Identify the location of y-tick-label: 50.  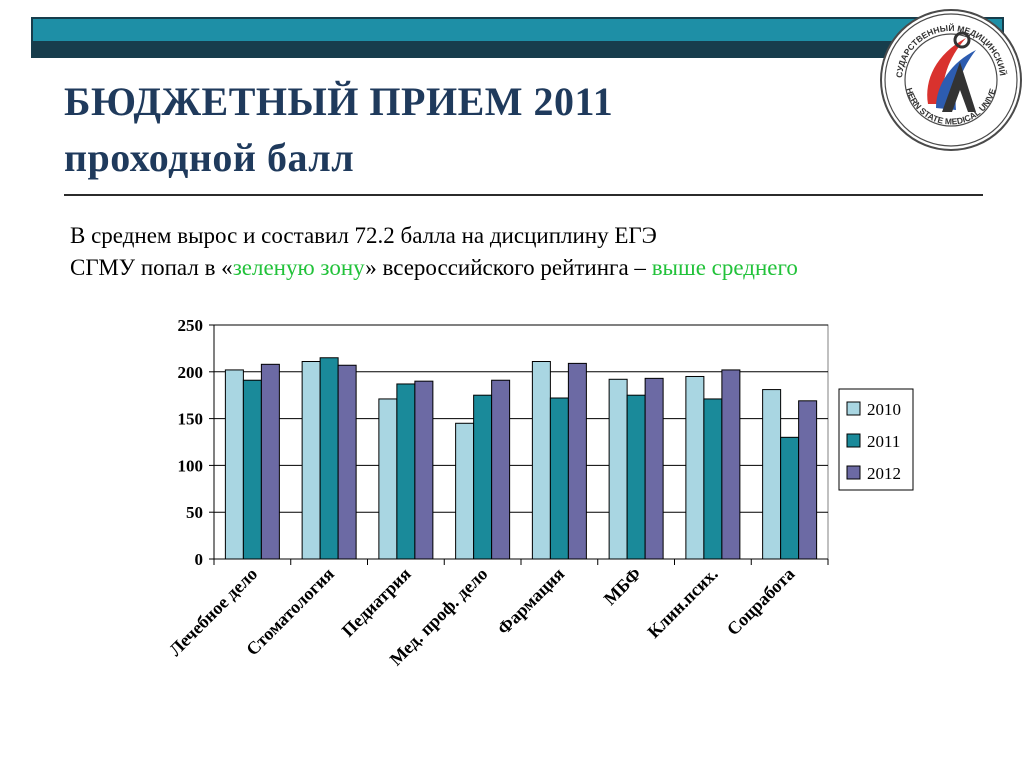
(194, 512).